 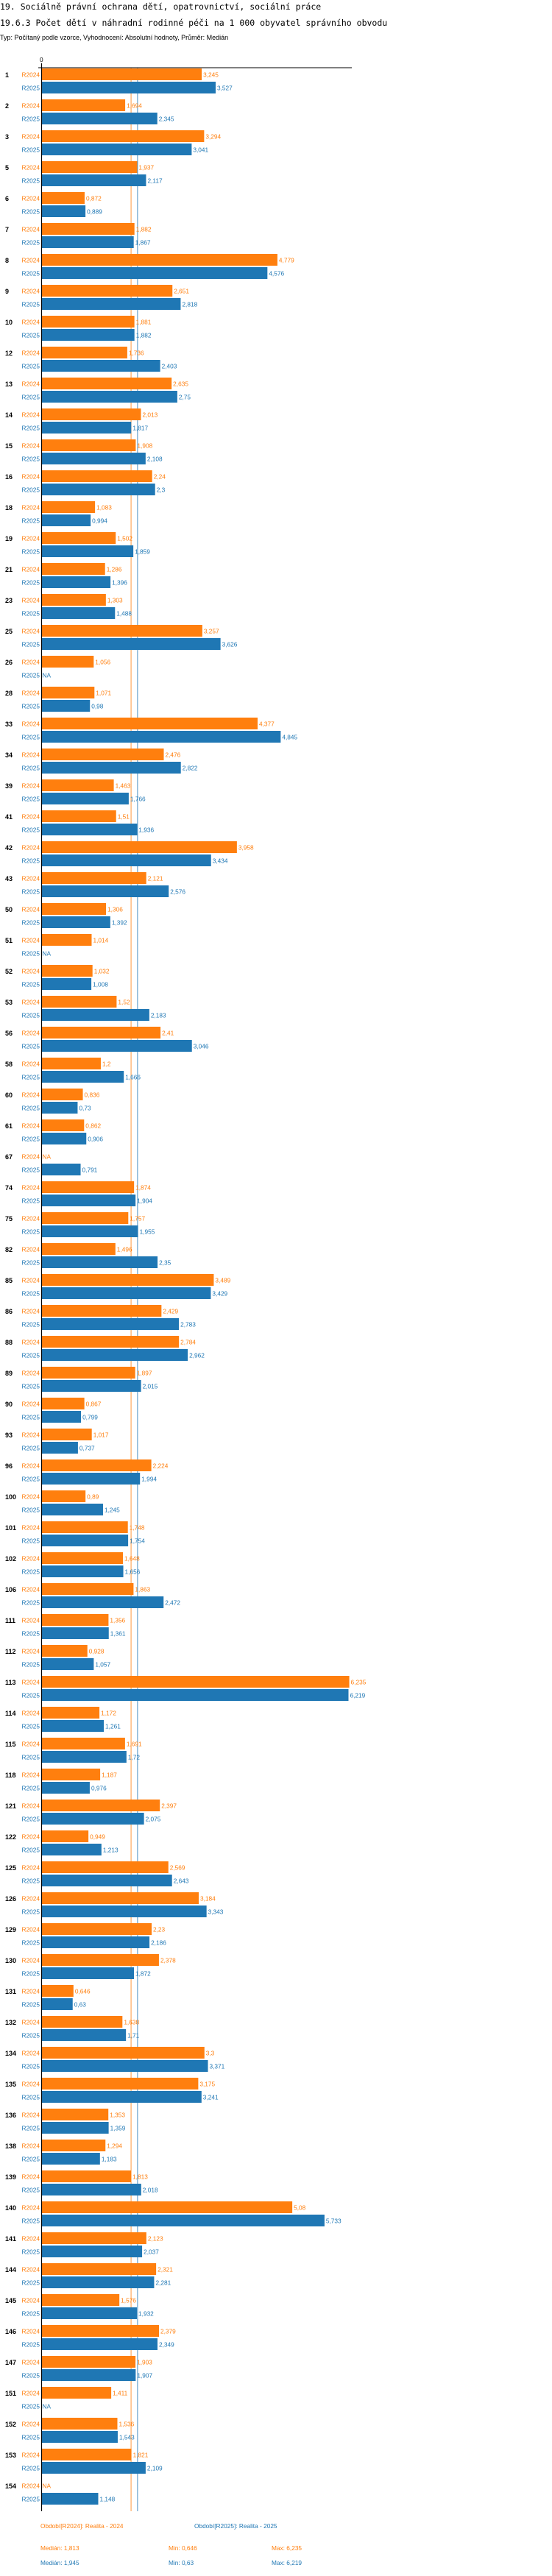 What do you see at coordinates (334, 2221) in the screenshot?
I see `data-label: 5,733` at bounding box center [334, 2221].